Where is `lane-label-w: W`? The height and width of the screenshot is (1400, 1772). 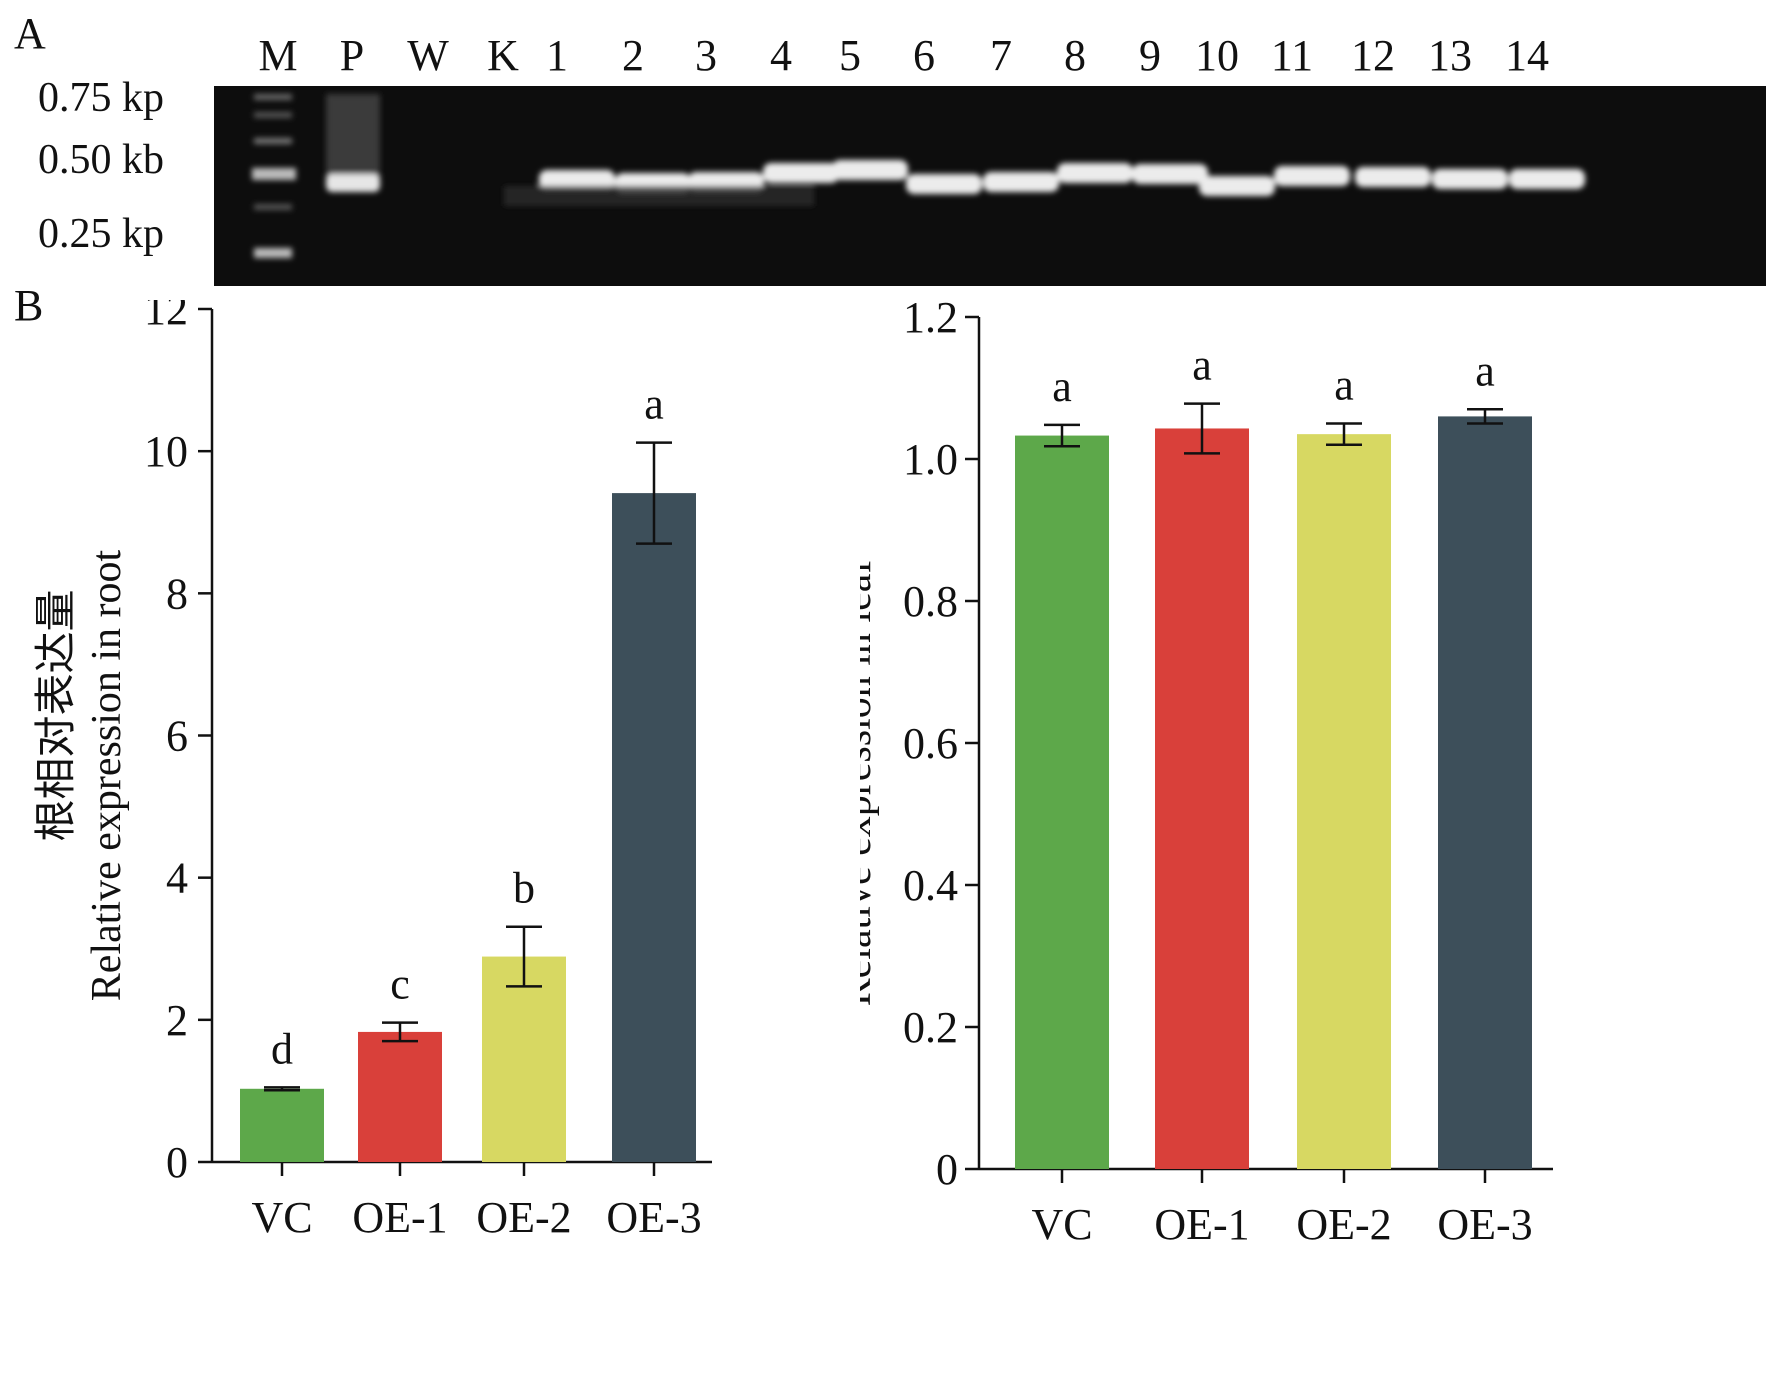 lane-label-w: W is located at coordinates (428, 55).